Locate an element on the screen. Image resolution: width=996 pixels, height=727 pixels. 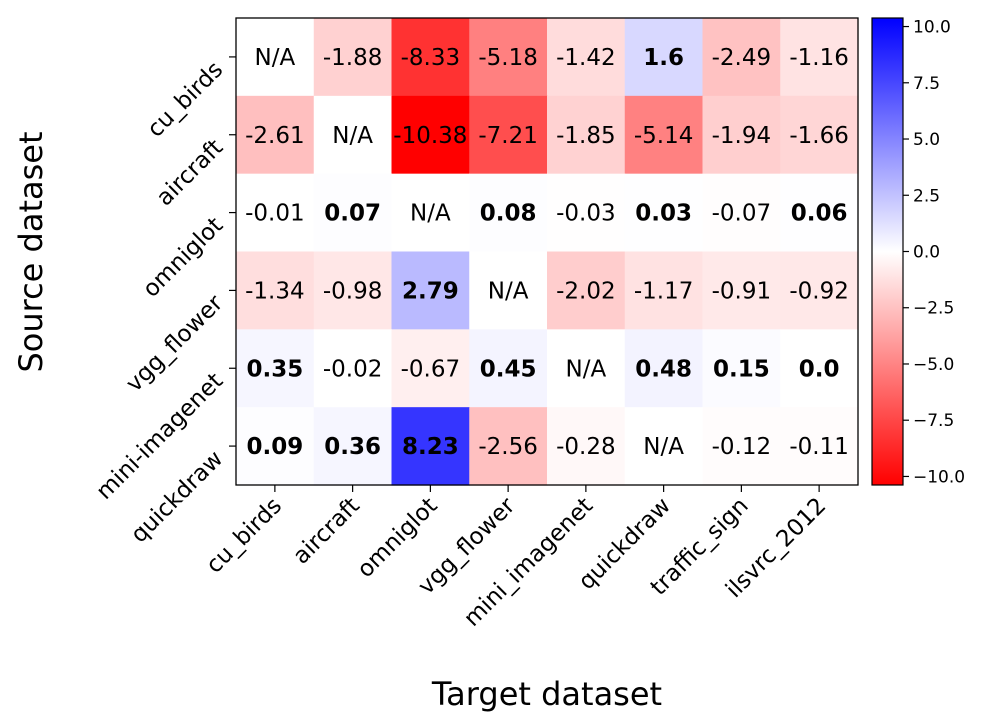
cell-value-label: -1.42 is located at coordinates (586, 58).